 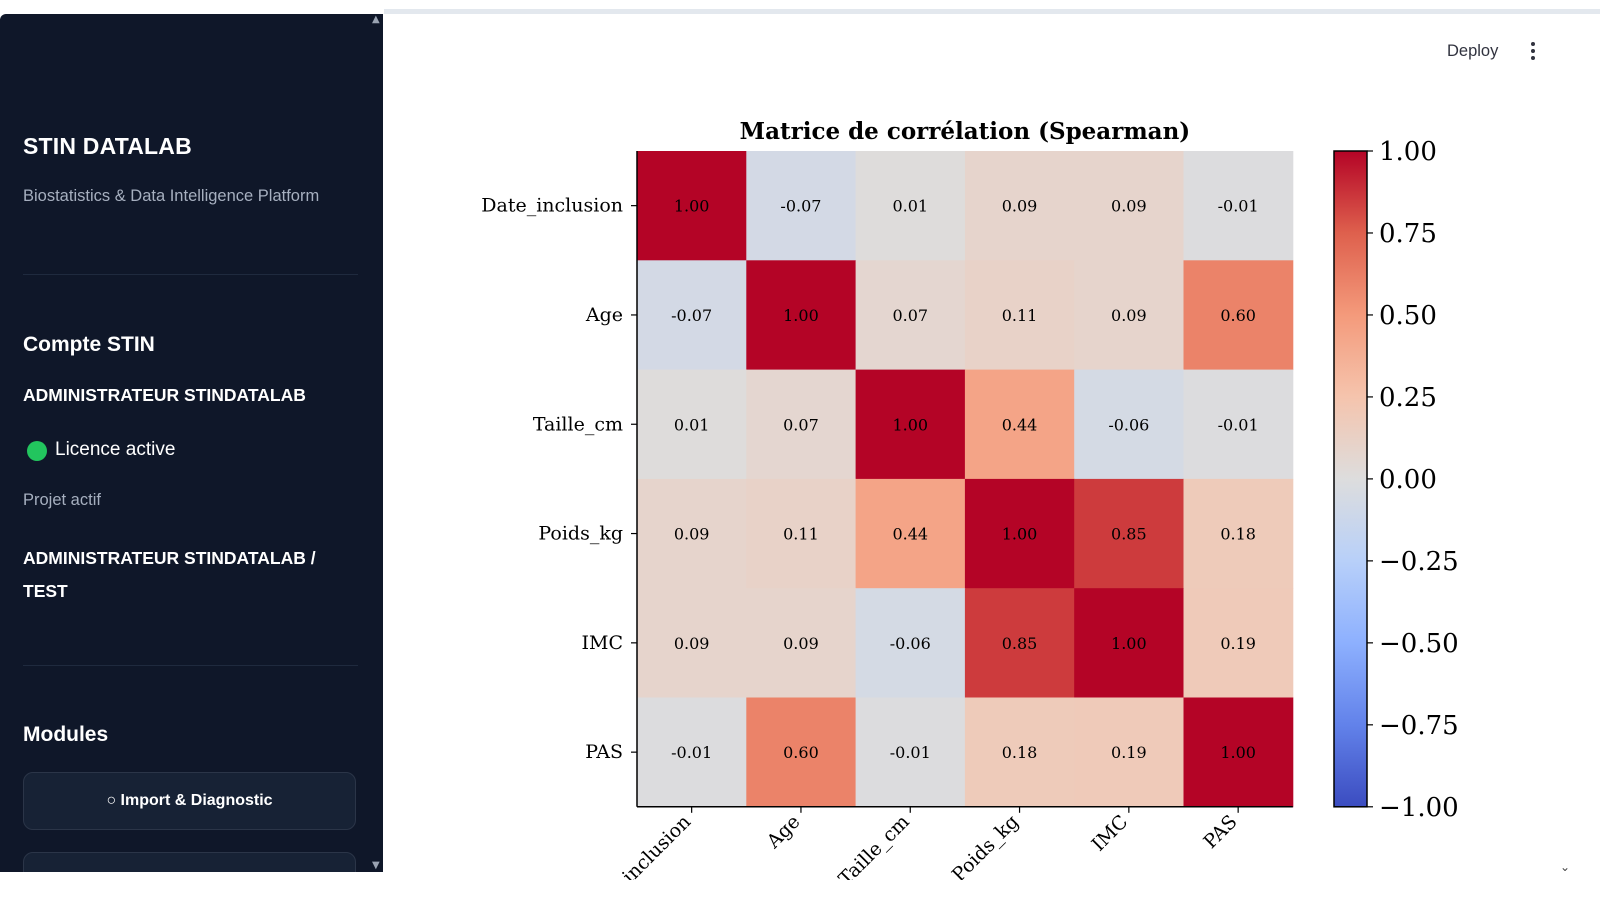 What do you see at coordinates (107, 146) in the screenshot?
I see `app-title: STIN DATALAB` at bounding box center [107, 146].